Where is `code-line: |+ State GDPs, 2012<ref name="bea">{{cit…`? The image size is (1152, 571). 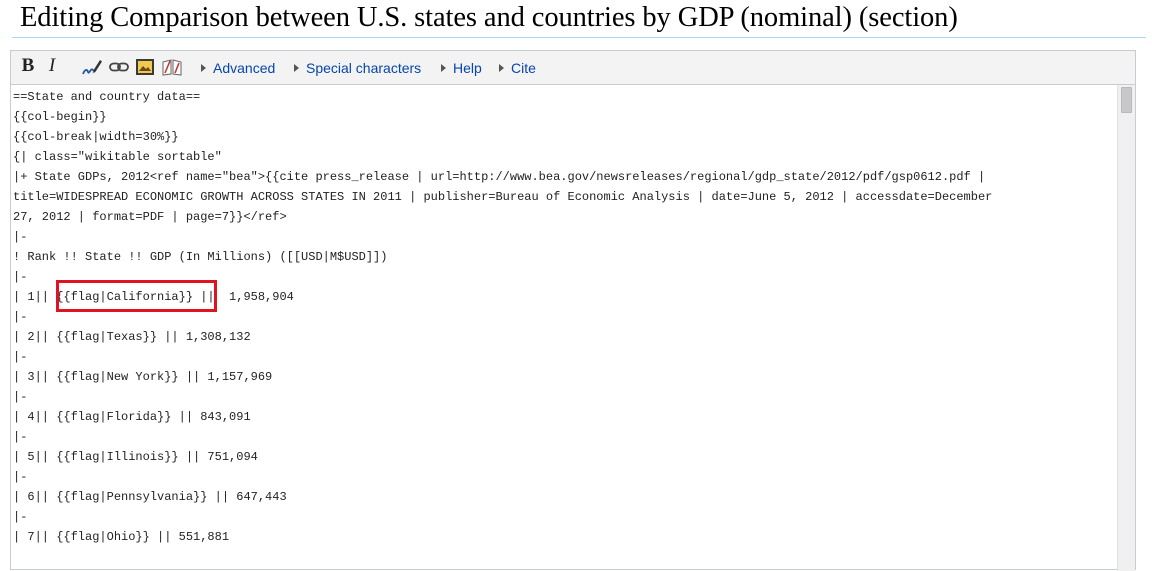 code-line: |+ State GDPs, 2012<ref name="bea">{{cit… is located at coordinates (499, 177).